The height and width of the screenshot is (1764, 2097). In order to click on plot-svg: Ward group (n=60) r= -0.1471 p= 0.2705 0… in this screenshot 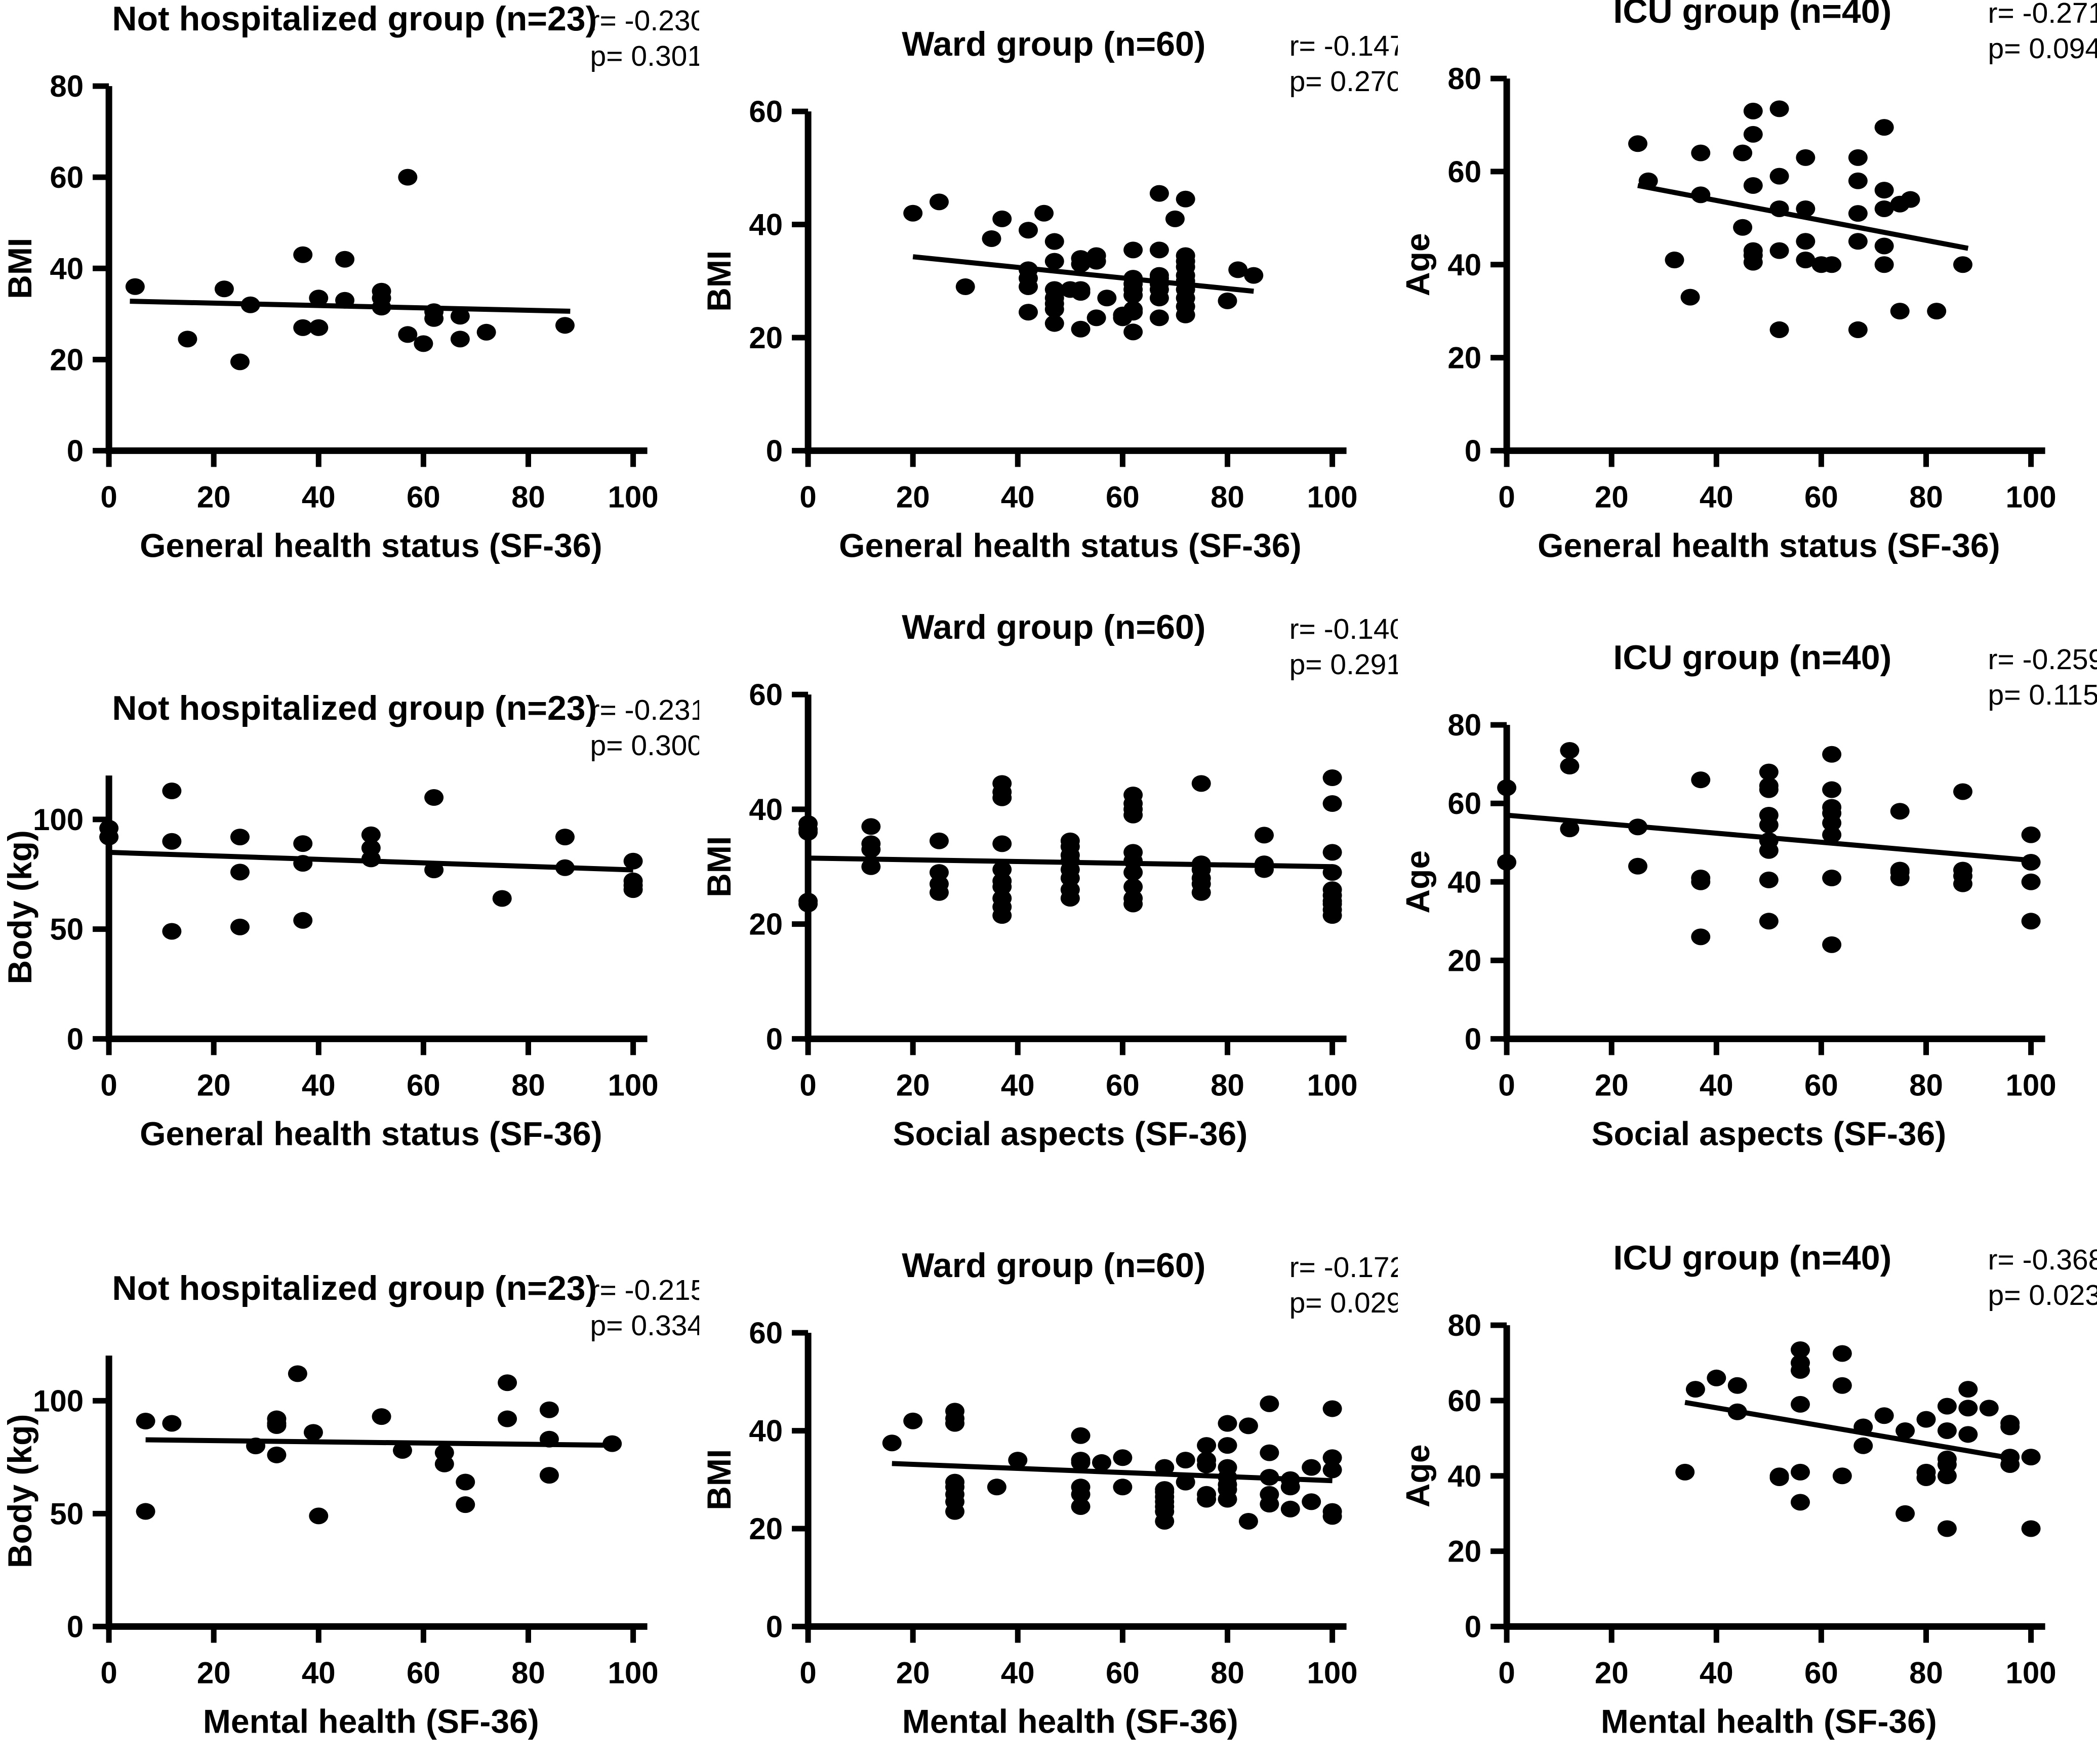, I will do `click(1049, 294)`.